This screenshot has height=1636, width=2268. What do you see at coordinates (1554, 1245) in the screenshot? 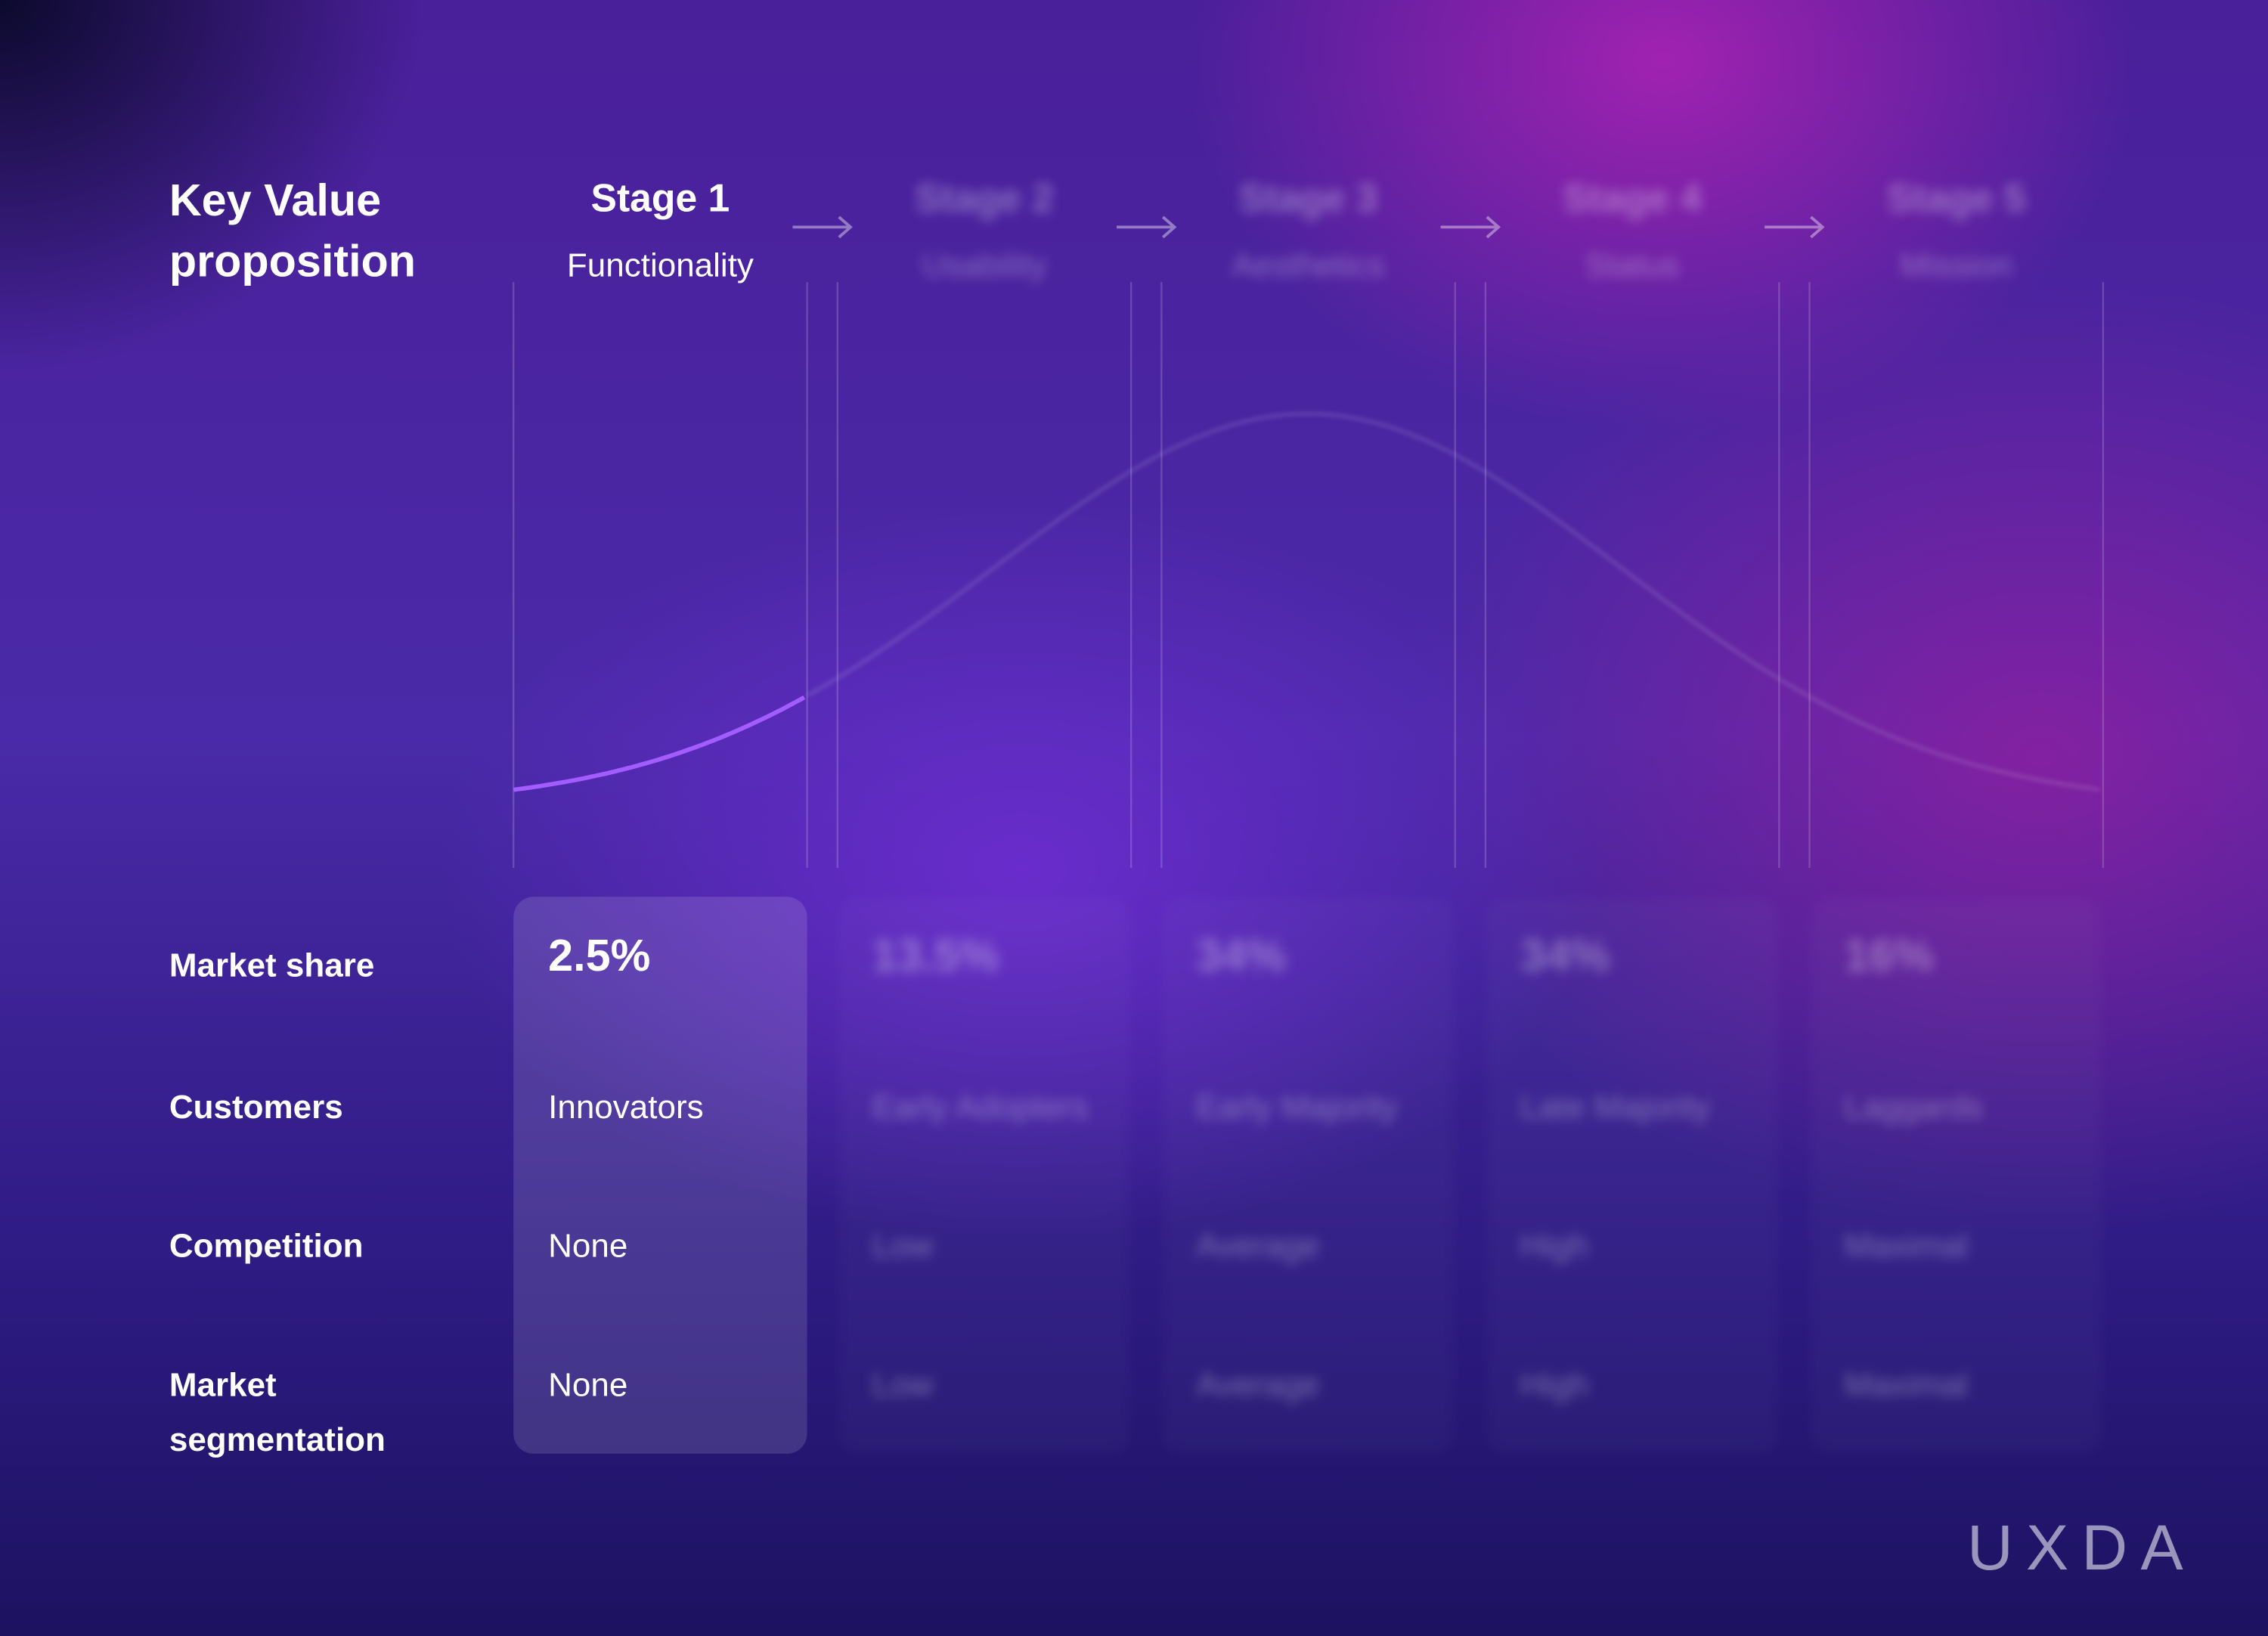
I see `competition: High` at bounding box center [1554, 1245].